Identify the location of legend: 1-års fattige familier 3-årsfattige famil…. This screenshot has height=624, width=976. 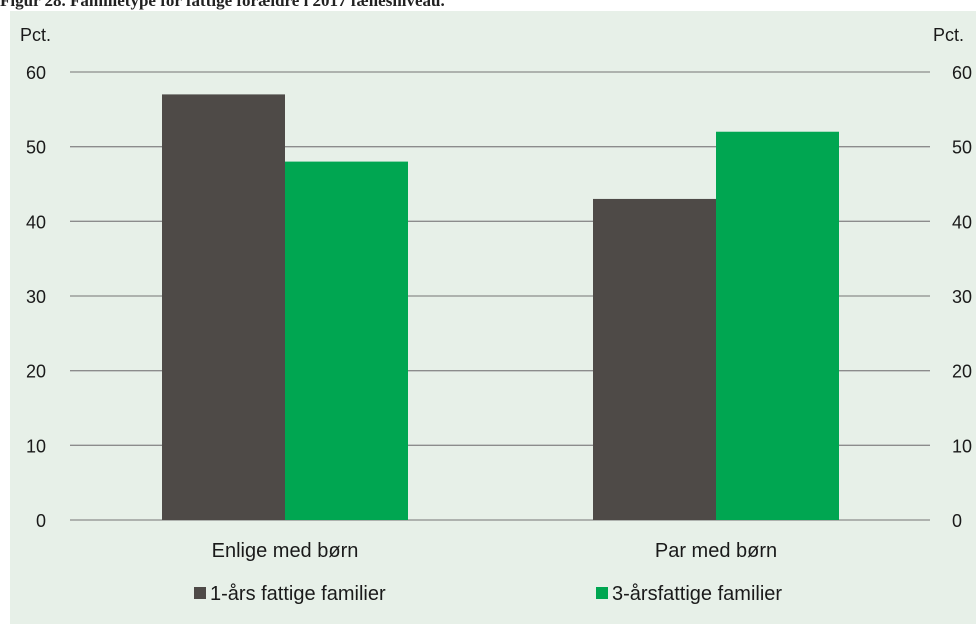
(488, 594).